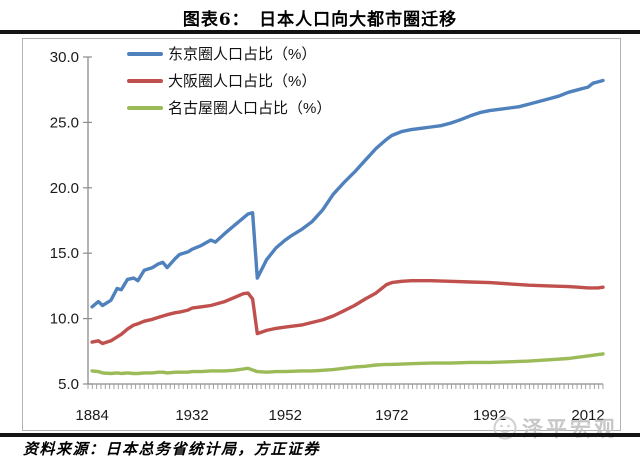 The height and width of the screenshot is (463, 640). Describe the element at coordinates (242, 54) in the screenshot. I see `legend-label-tokyo: 东京圈人口占比（%）` at that location.